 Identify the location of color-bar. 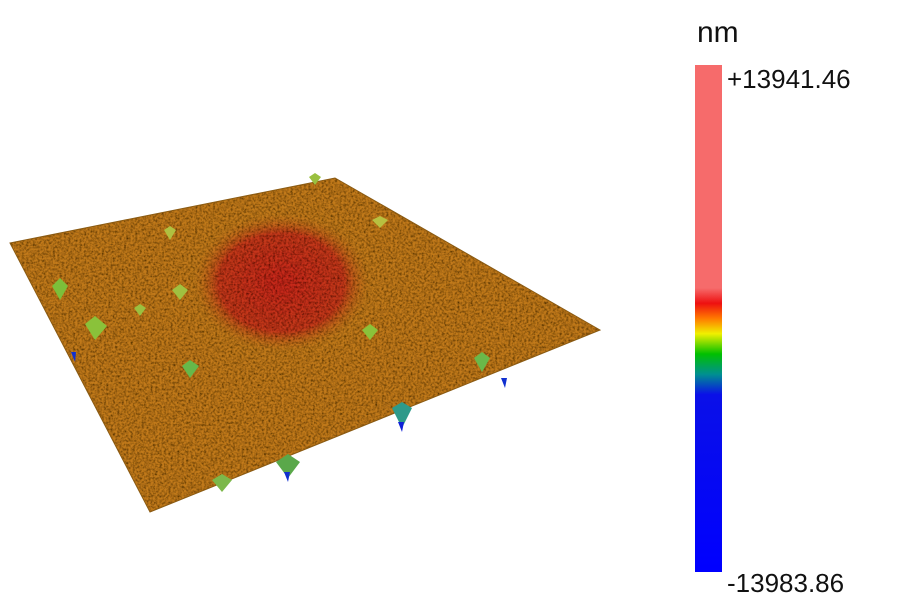
(708, 318).